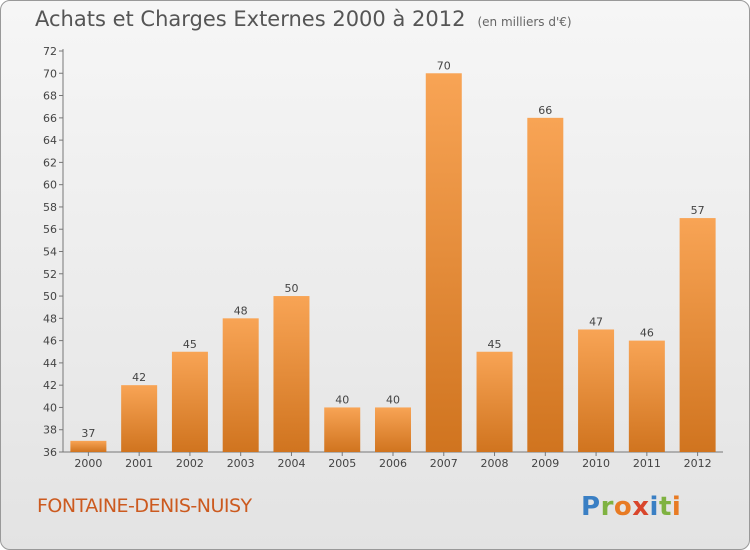 The height and width of the screenshot is (550, 750). I want to click on y-tick-label: 64, so click(50, 140).